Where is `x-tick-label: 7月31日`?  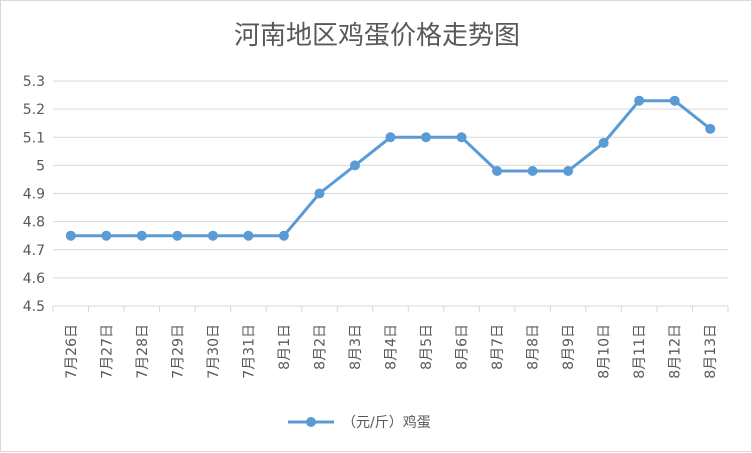
x-tick-label: 7月31日 is located at coordinates (249, 351).